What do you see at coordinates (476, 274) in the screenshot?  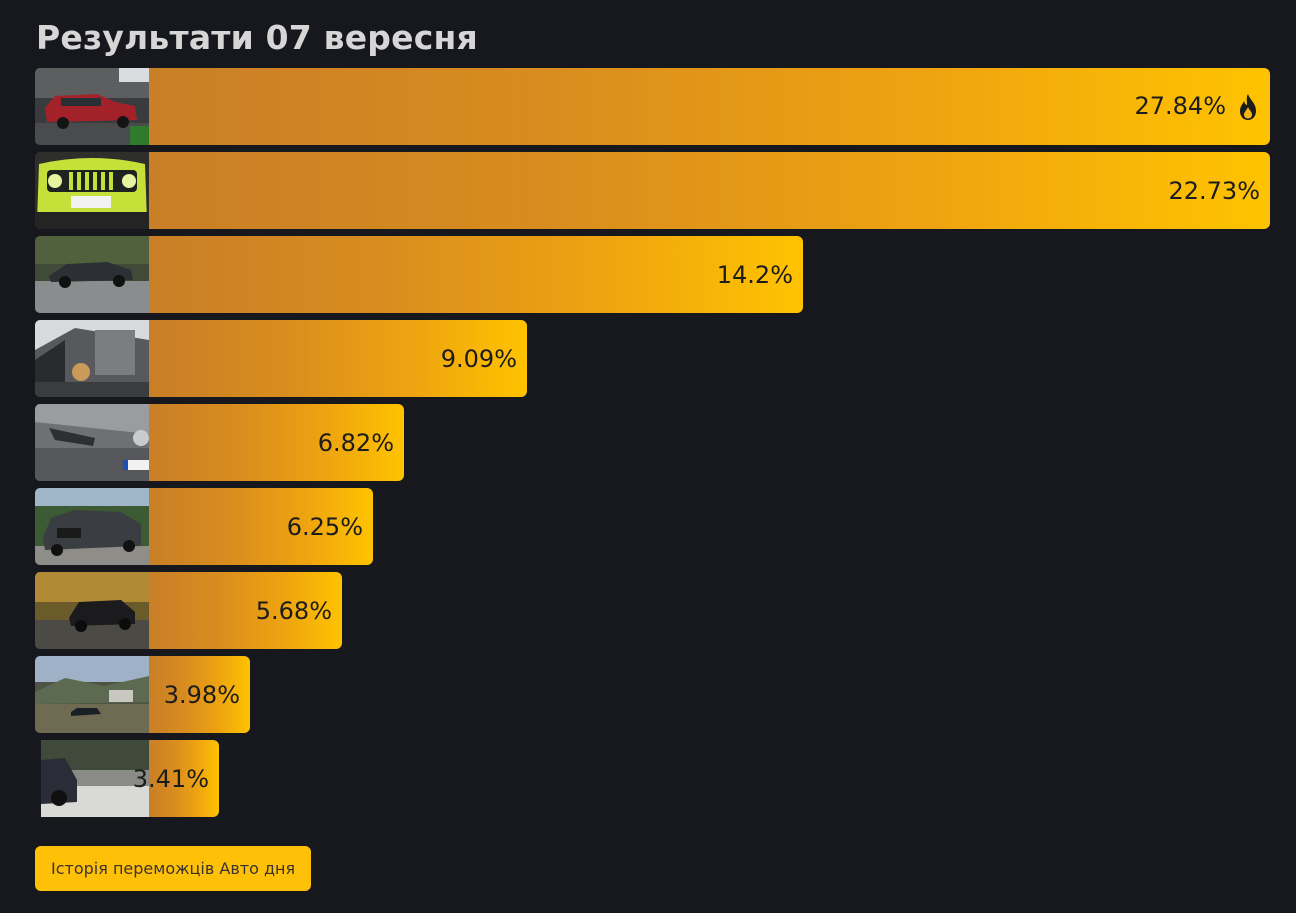 I see `result-bar: 14.2%` at bounding box center [476, 274].